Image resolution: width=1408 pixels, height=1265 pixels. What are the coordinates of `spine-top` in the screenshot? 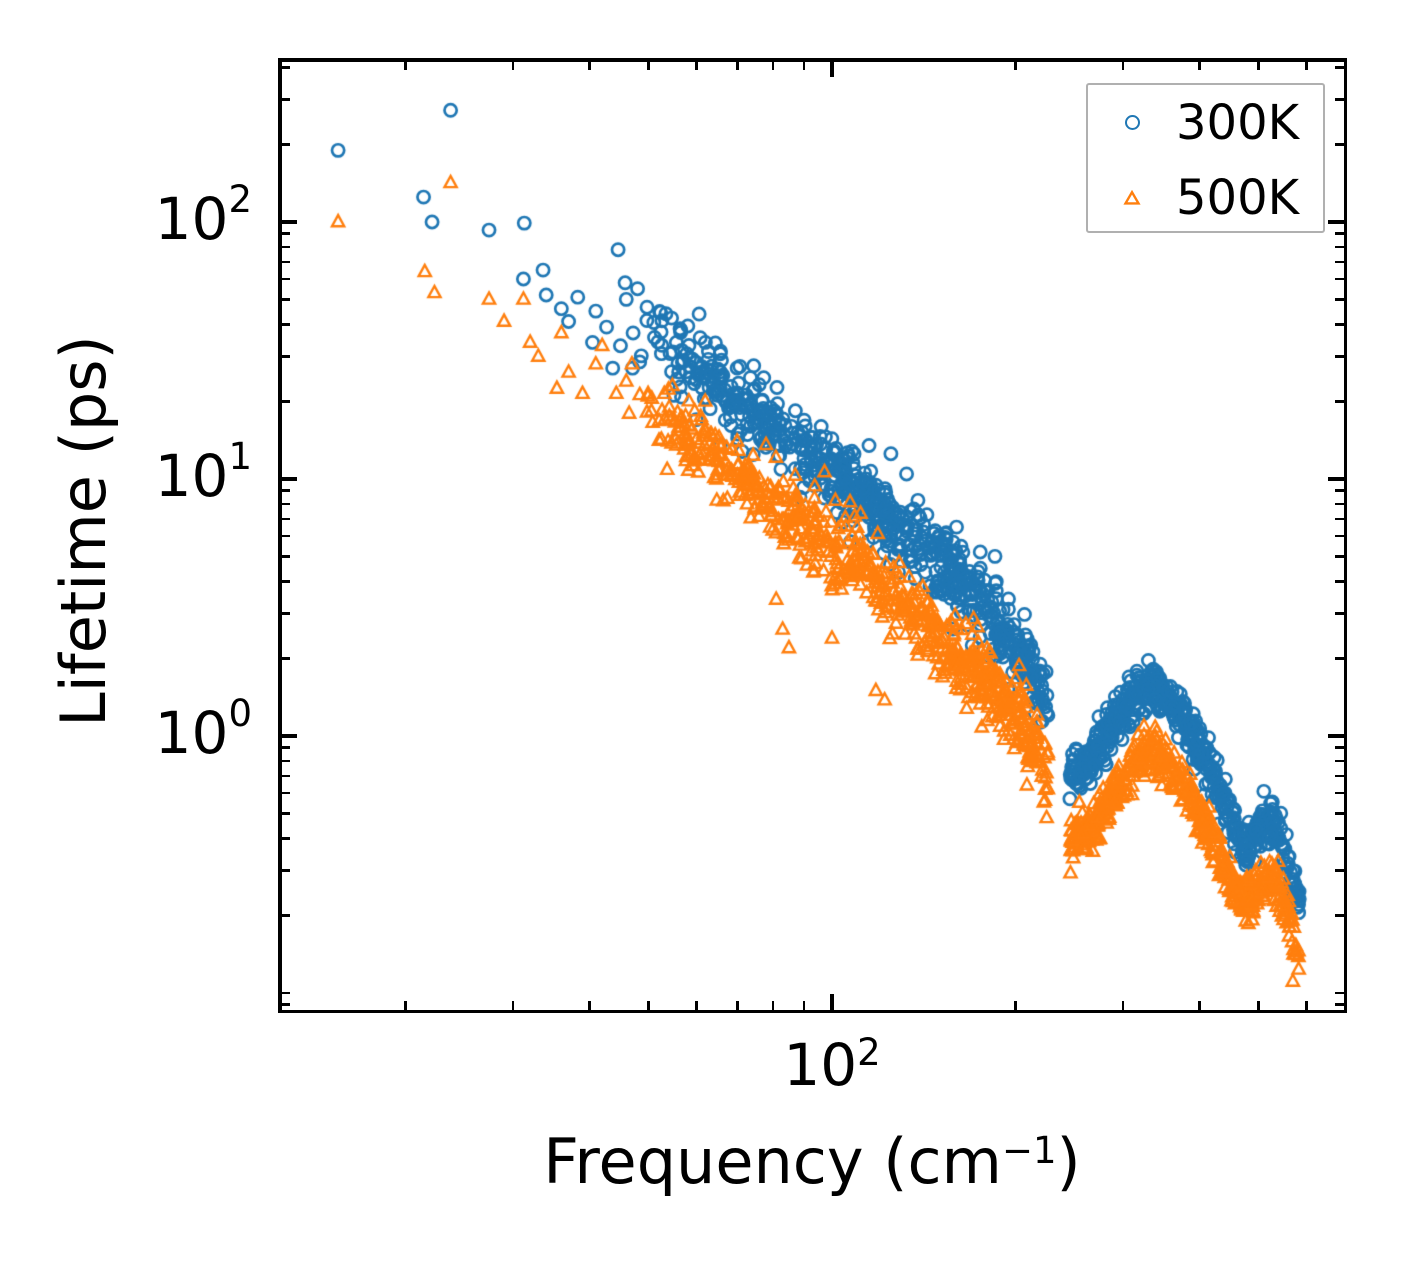 It's located at (812, 60).